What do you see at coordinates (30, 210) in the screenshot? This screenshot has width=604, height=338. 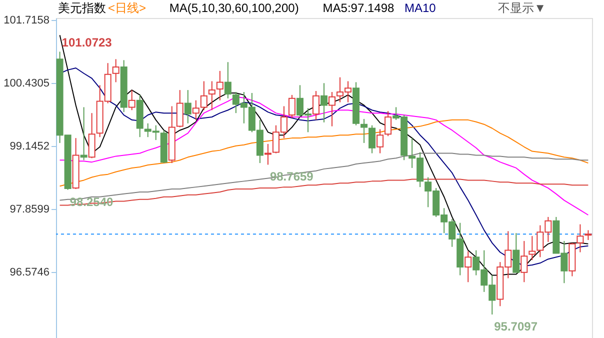 I see `y-tick-label: 97.8599` at bounding box center [30, 210].